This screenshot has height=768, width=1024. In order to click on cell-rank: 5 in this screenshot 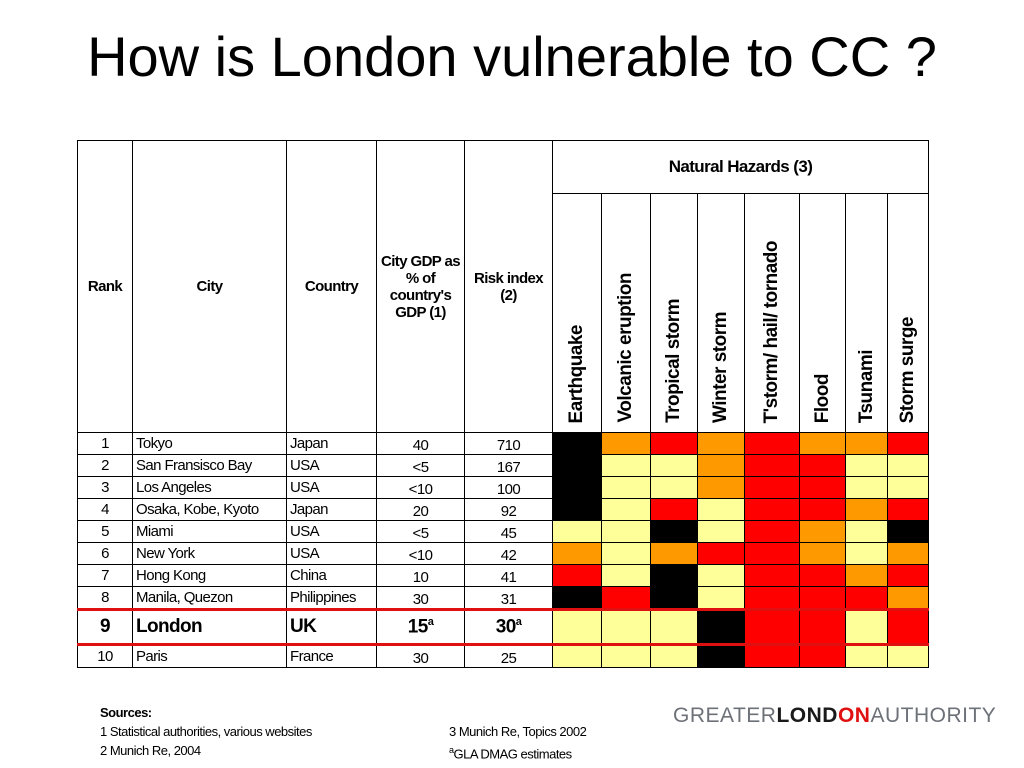, I will do `click(105, 531)`.